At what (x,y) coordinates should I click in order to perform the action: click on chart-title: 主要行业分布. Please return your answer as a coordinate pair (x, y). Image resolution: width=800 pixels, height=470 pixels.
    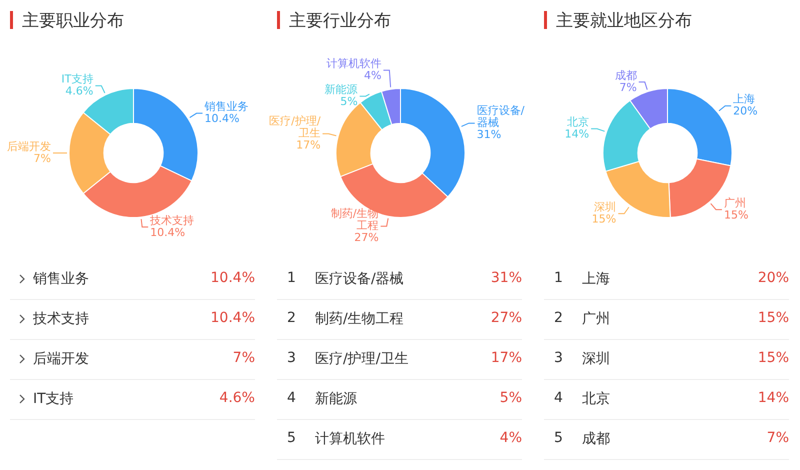
    Looking at the image, I should click on (340, 21).